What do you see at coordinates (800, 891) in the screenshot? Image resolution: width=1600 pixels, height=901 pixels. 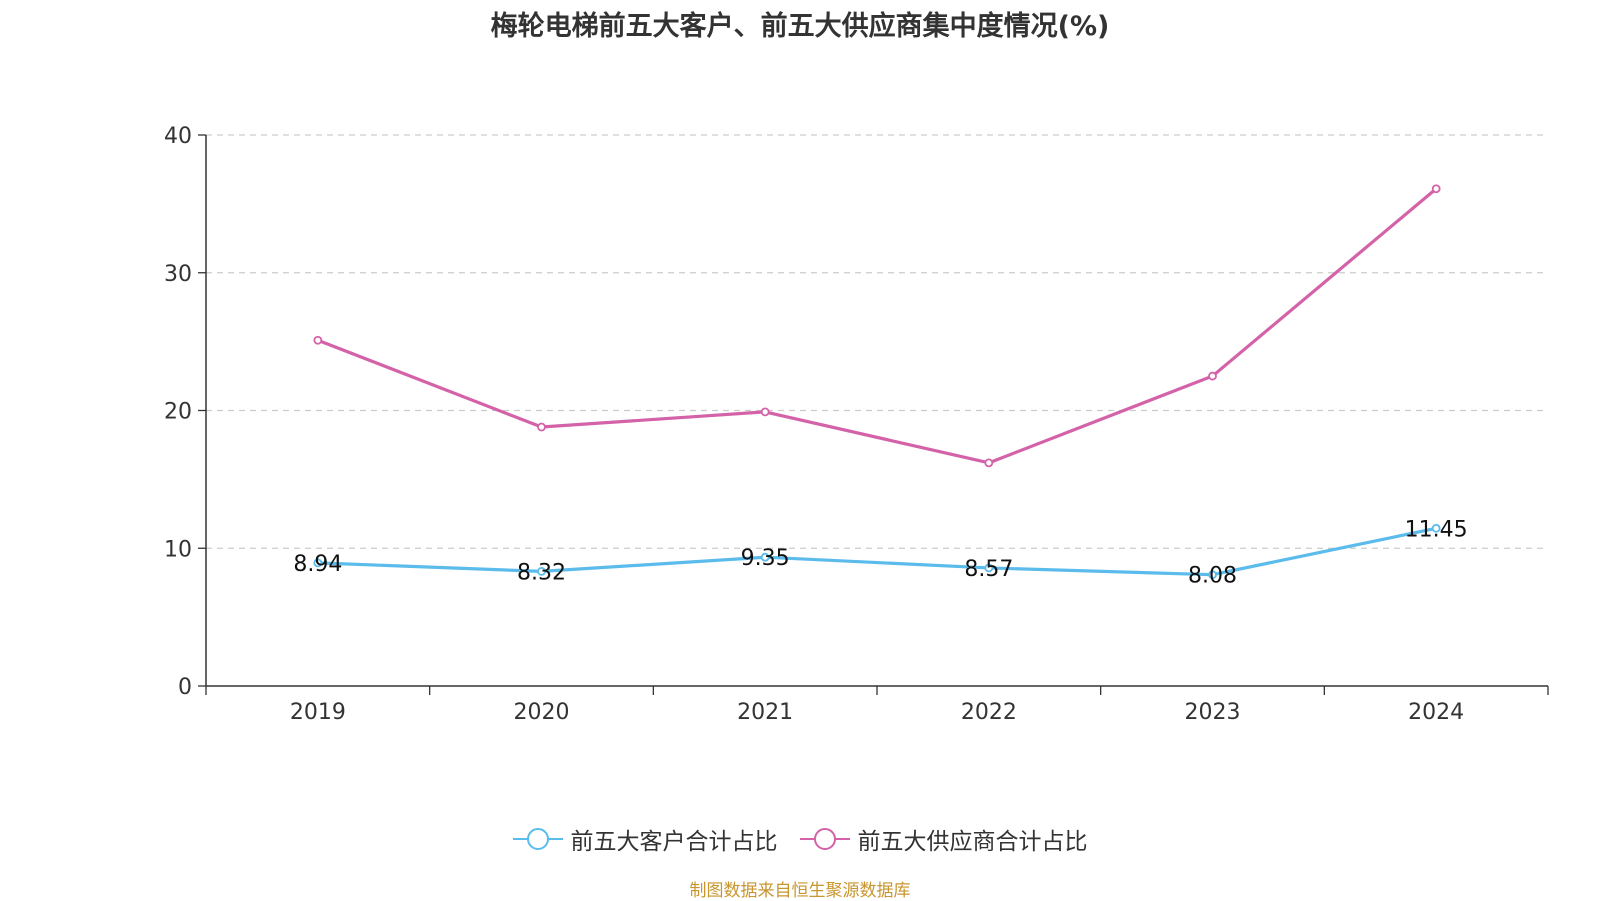 I see `source-note: 制图数据来自恒生聚源数据库` at bounding box center [800, 891].